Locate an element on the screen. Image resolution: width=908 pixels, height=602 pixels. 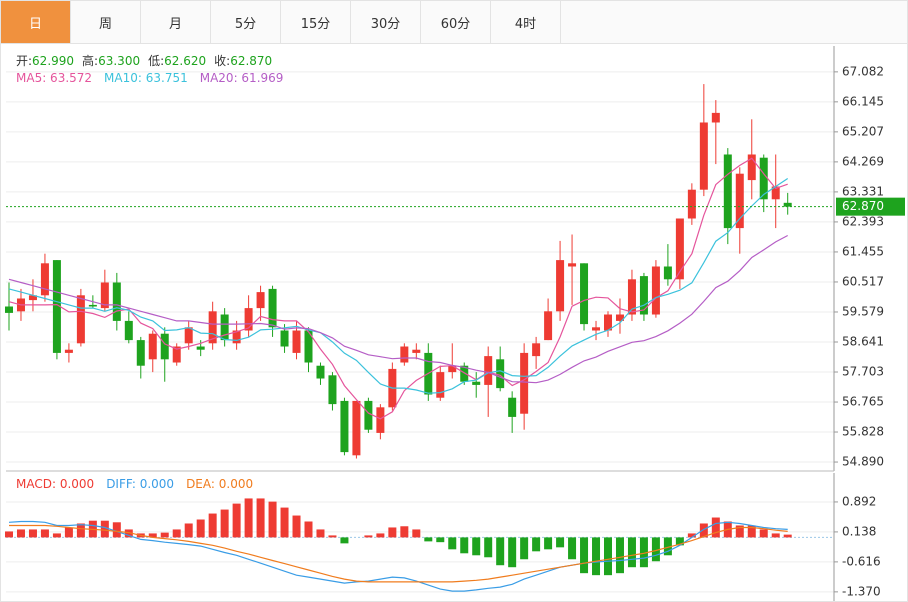
ohlc-label: 高: is located at coordinates (90, 60).